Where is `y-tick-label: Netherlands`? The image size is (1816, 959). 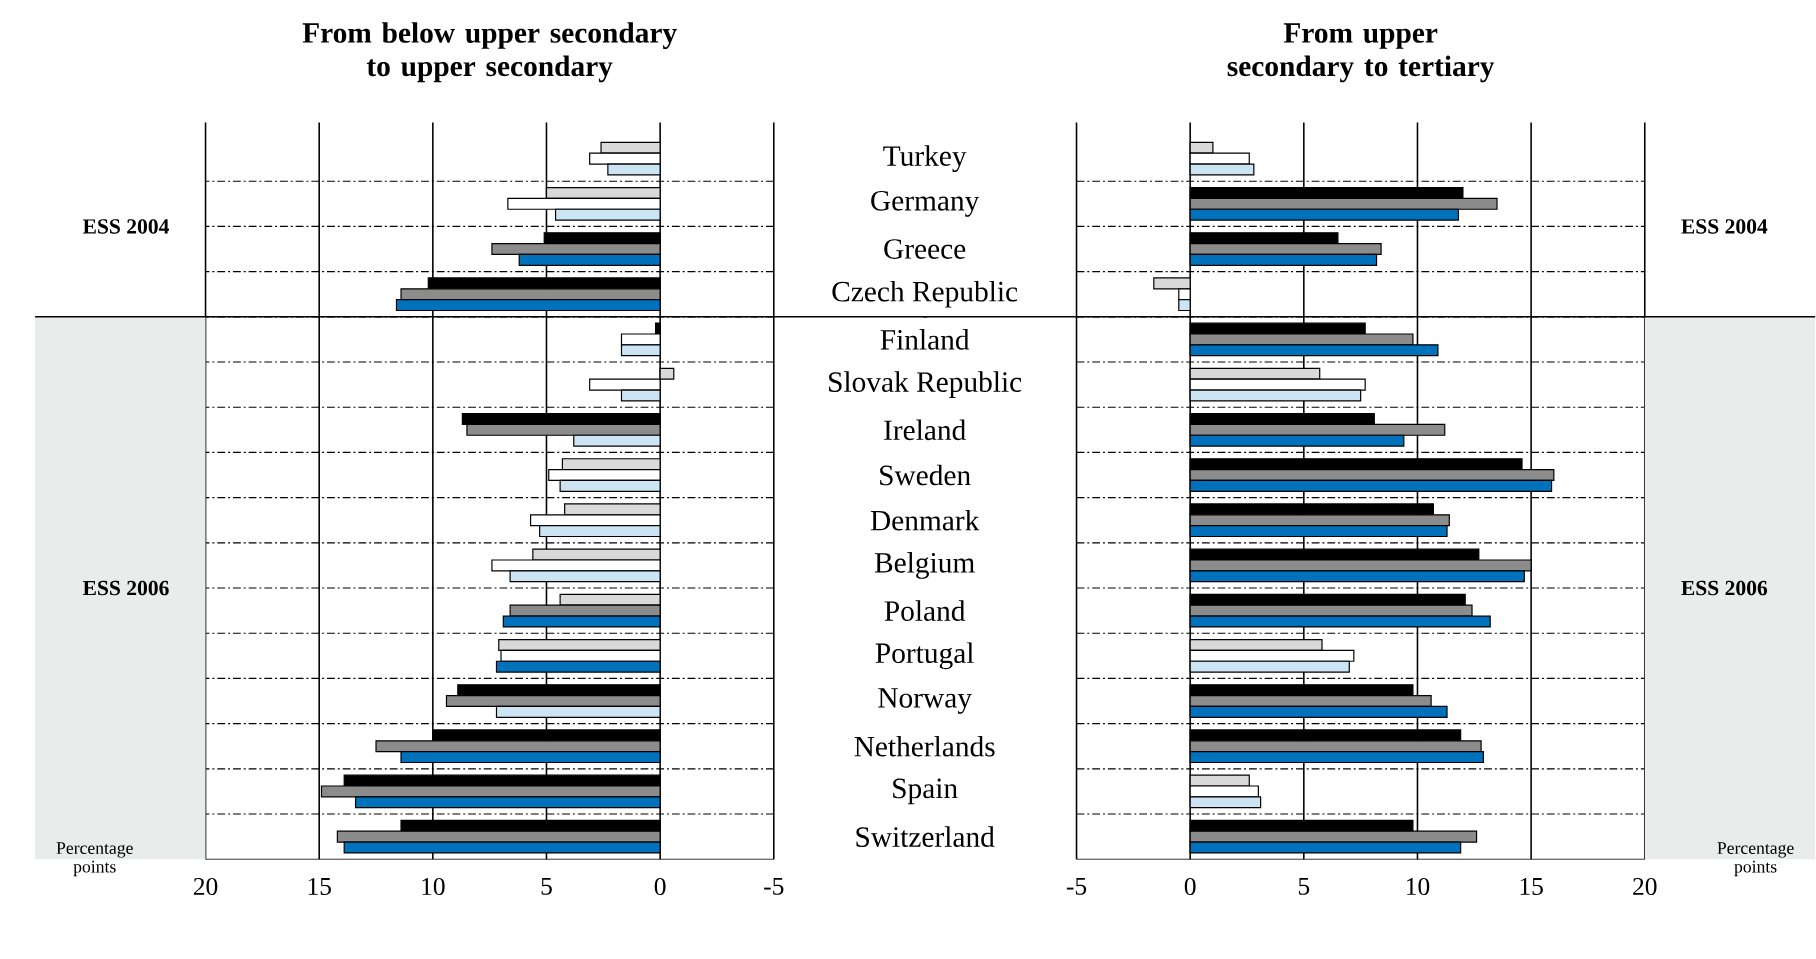 y-tick-label: Netherlands is located at coordinates (924, 746).